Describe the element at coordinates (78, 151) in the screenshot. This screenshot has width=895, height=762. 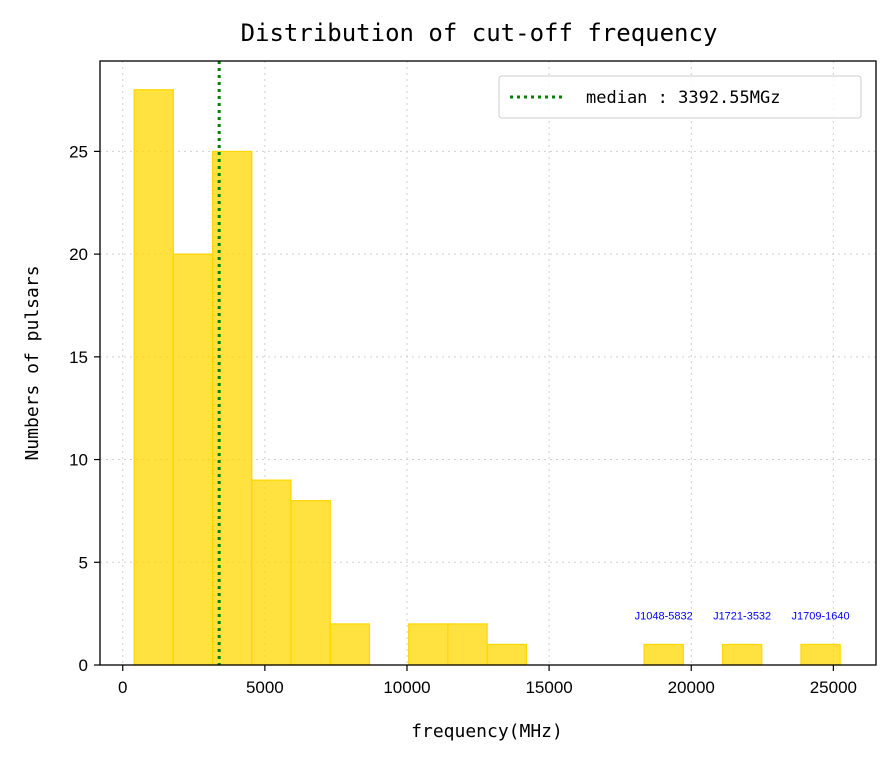
I see `y-tick-label: 25` at that location.